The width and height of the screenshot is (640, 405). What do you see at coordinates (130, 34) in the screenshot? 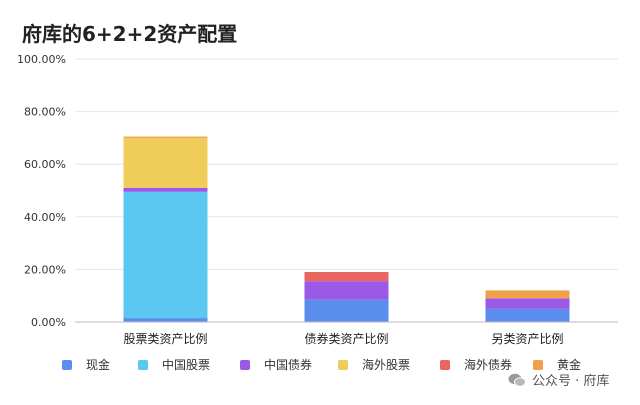
I see `chart-title: 府库的6+2+2资产配置` at bounding box center [130, 34].